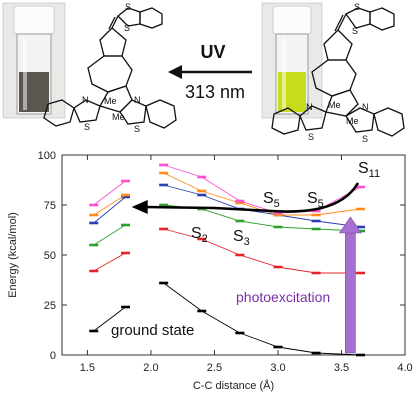  I want to click on state-label-s5-b: S5, so click(315, 200).